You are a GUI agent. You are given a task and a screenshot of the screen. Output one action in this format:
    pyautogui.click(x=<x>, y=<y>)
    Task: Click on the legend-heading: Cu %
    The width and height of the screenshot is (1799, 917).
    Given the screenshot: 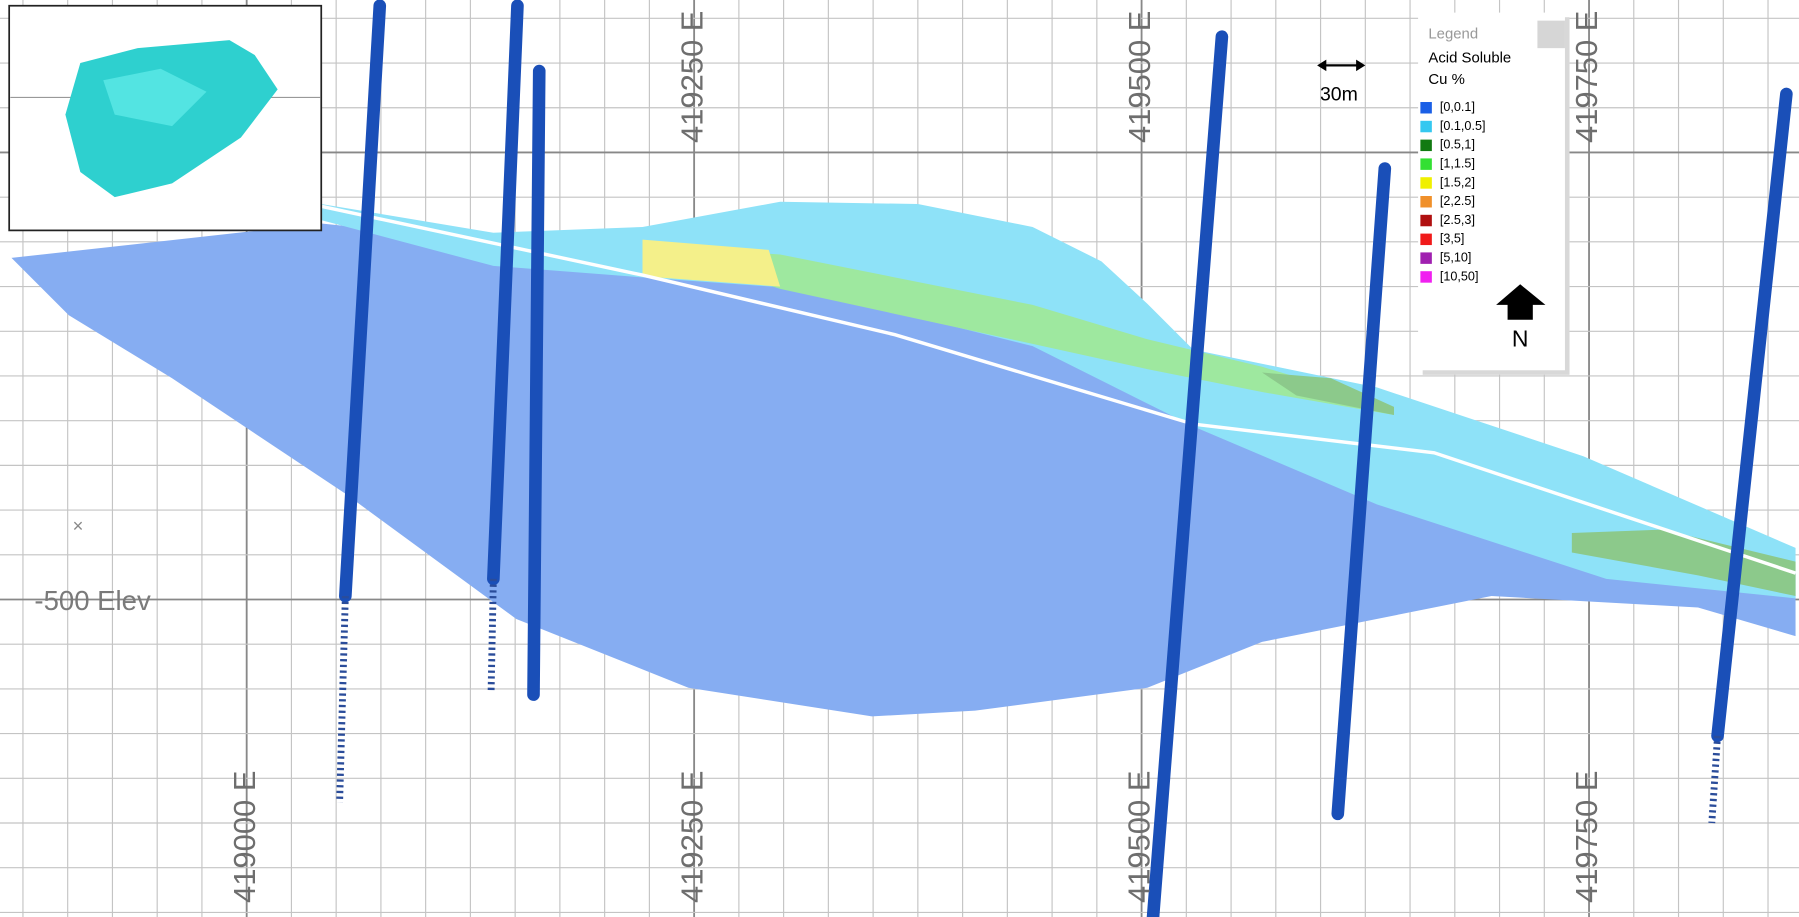 What is the action you would take?
    pyautogui.click(x=1446, y=80)
    